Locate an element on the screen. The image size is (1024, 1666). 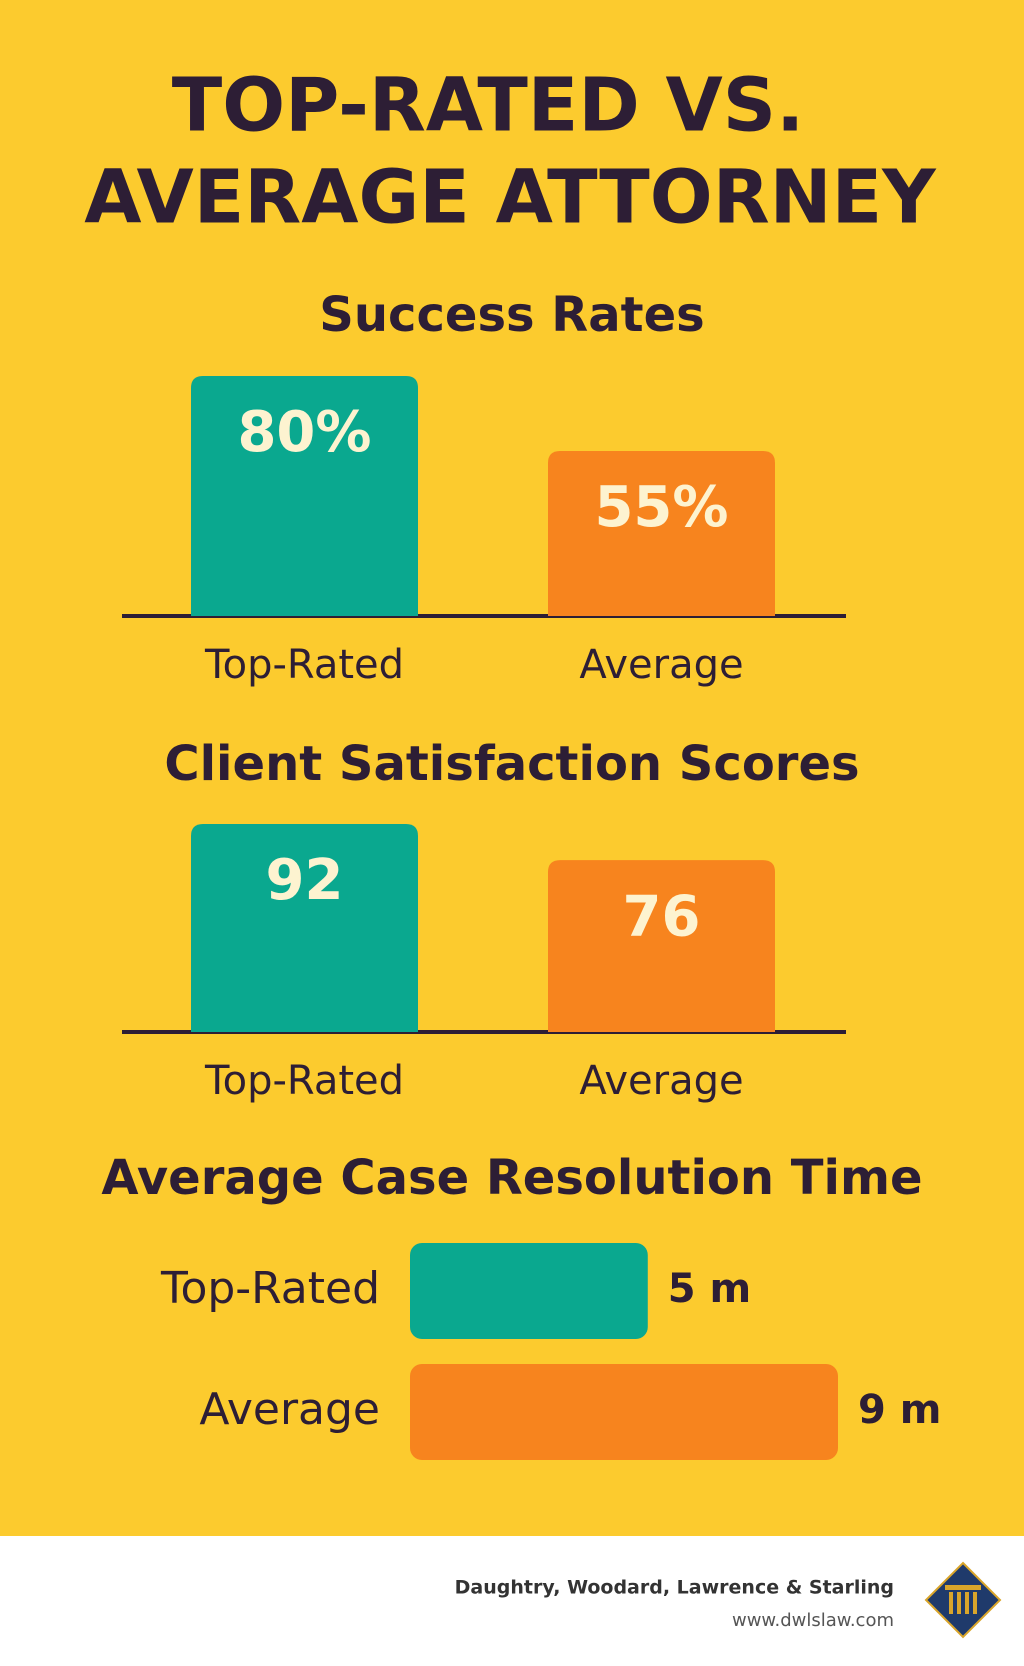
chart-title: Success Rates is located at coordinates (511, 315).